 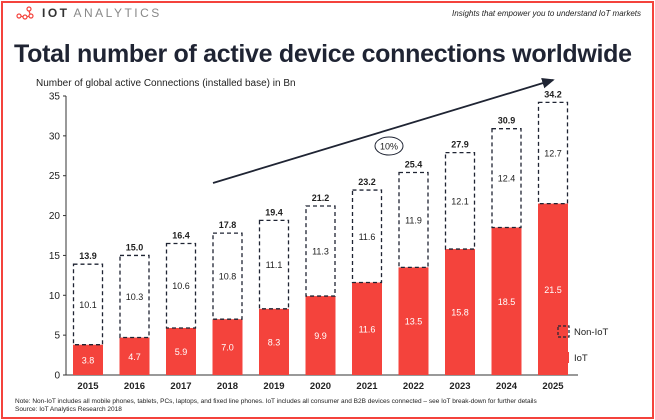 What do you see at coordinates (591, 332) in the screenshot?
I see `legend-non-iot-label: Non-IoT` at bounding box center [591, 332].